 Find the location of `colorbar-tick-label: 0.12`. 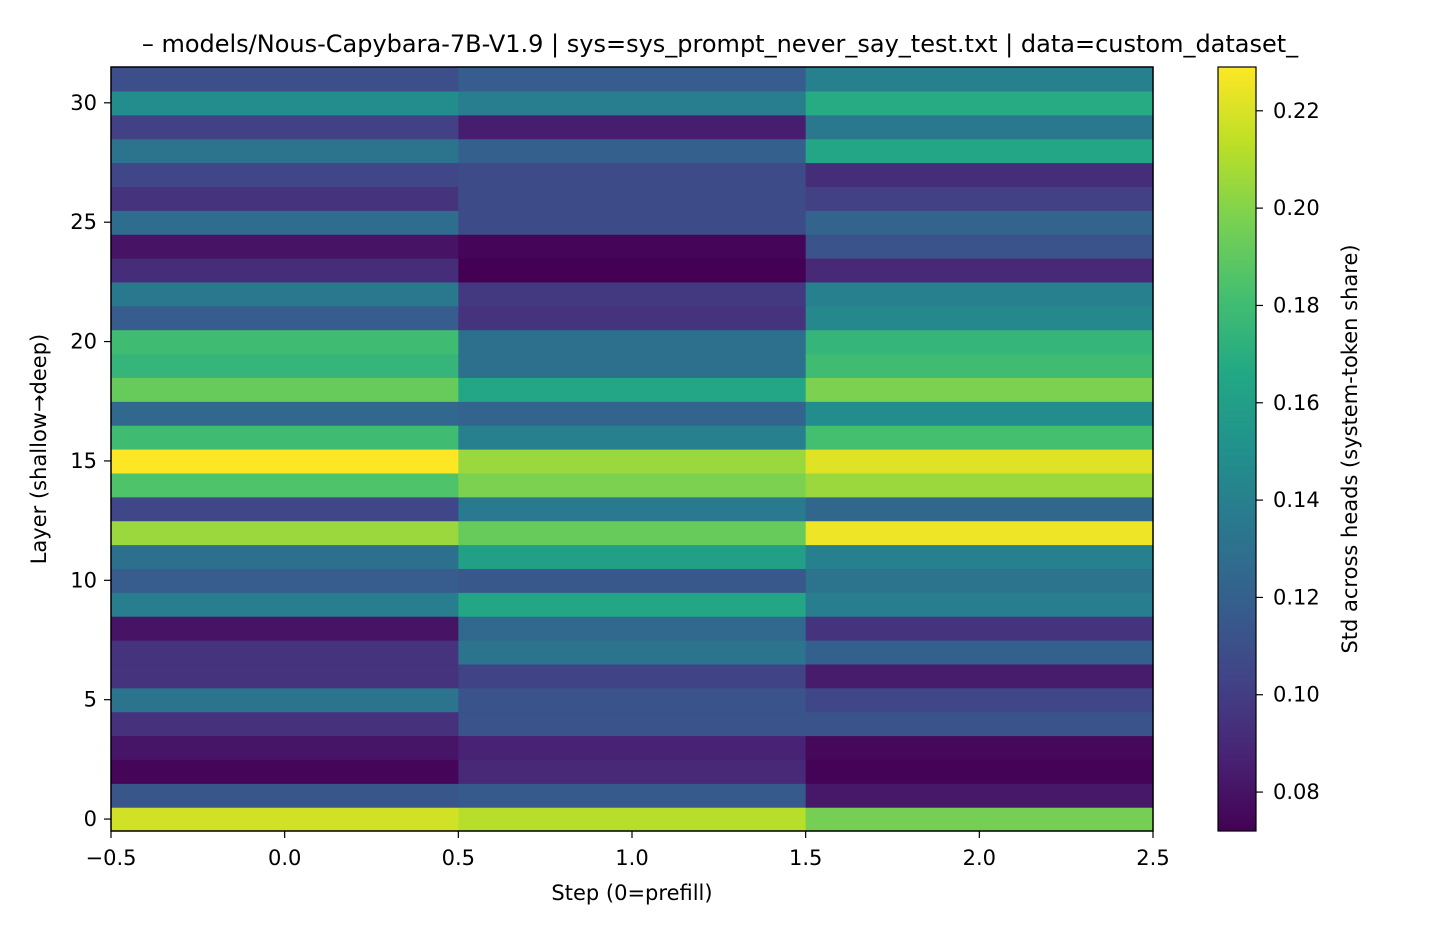

colorbar-tick-label: 0.12 is located at coordinates (1296, 597).